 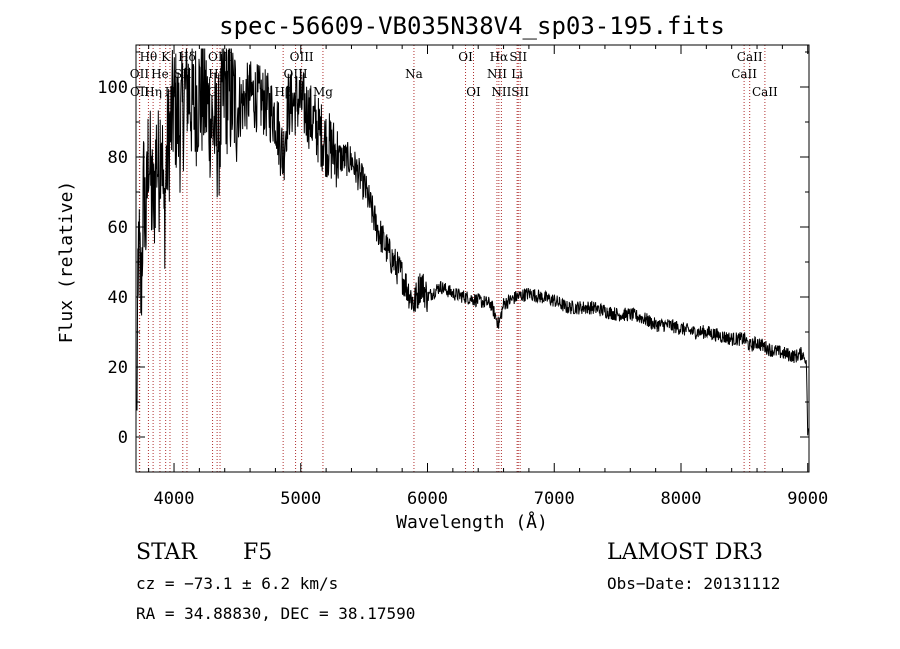 I want to click on object-class: STAR, so click(x=166, y=552).